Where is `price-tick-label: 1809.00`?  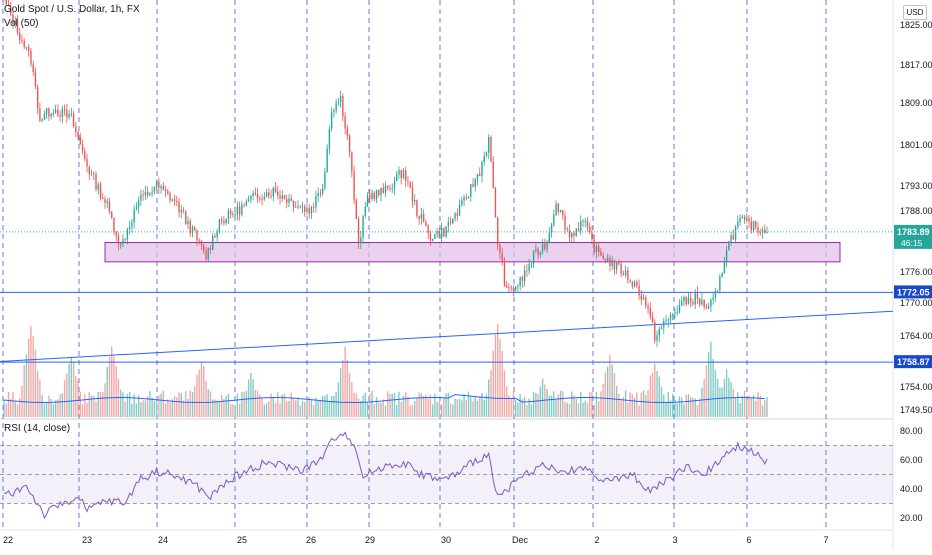
price-tick-label: 1809.00 is located at coordinates (916, 103).